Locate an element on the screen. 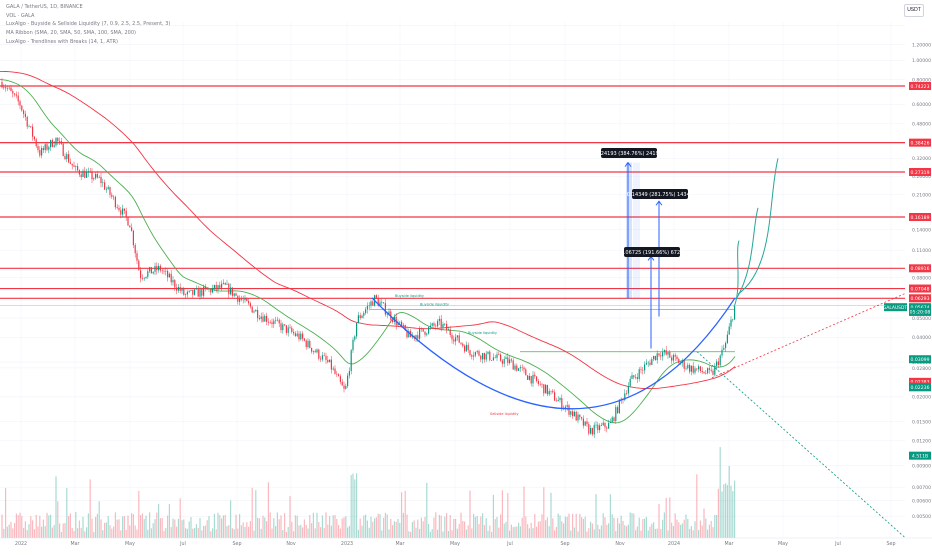  price-label-bg is located at coordinates (920, 311).